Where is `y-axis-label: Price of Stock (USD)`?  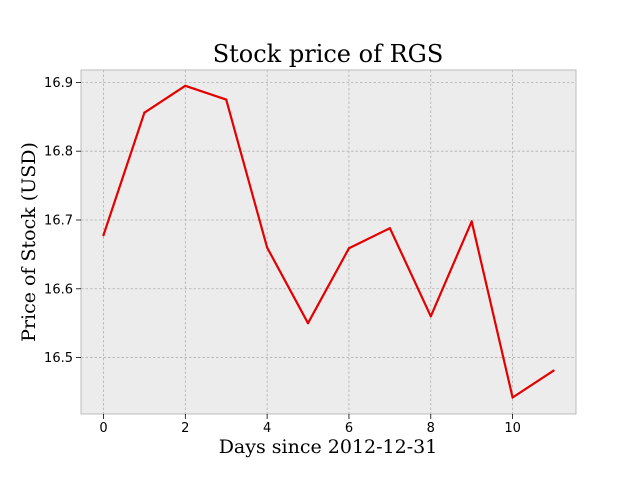 y-axis-label: Price of Stock (USD) is located at coordinates (29, 242).